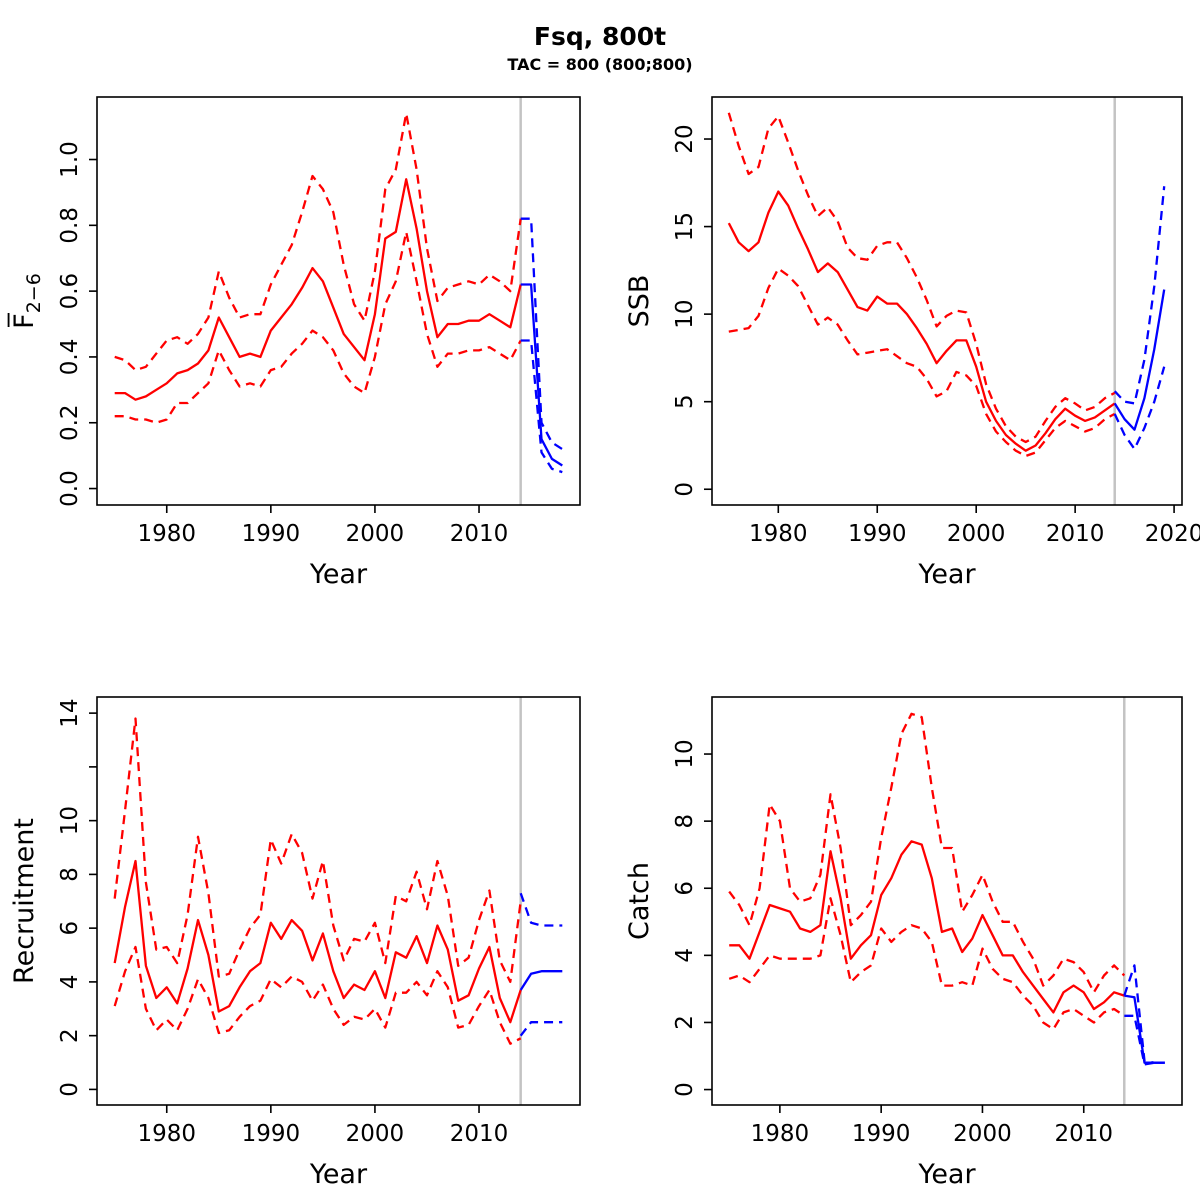  I want to click on figure-subtitle: TAC = 800 (800;800), so click(600, 64).